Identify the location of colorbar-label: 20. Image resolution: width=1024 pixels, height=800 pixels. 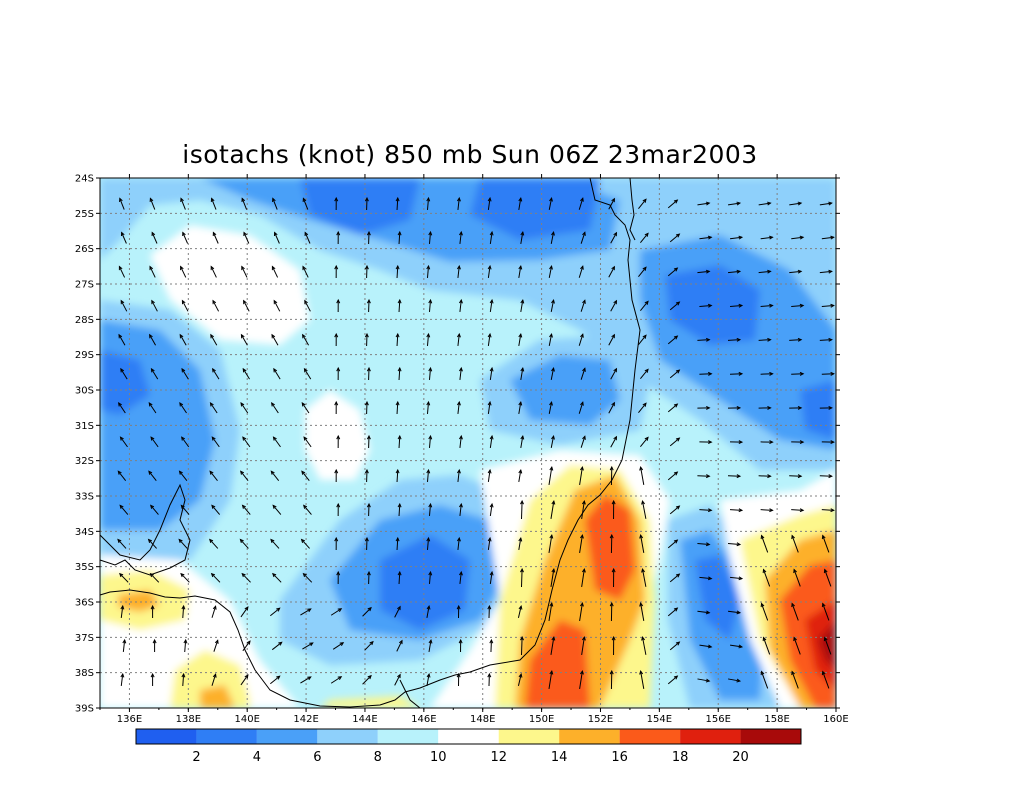
(740, 757).